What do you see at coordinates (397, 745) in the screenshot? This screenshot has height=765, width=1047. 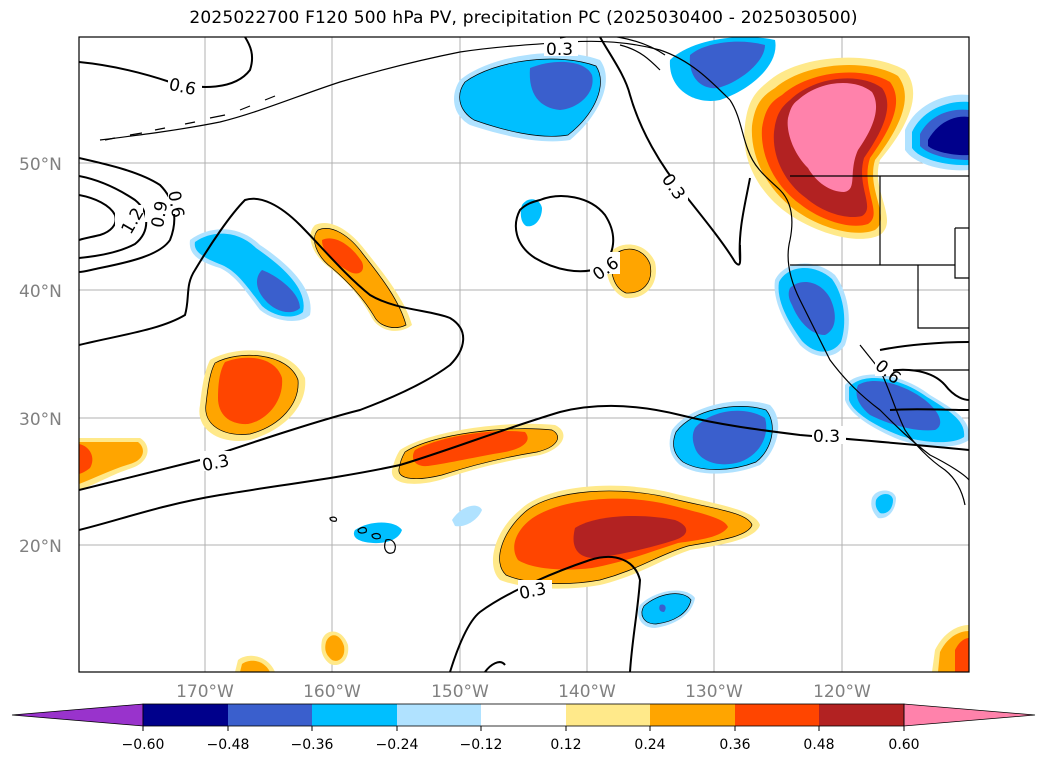 I see `colorbar-tick-label: −0.24` at bounding box center [397, 745].